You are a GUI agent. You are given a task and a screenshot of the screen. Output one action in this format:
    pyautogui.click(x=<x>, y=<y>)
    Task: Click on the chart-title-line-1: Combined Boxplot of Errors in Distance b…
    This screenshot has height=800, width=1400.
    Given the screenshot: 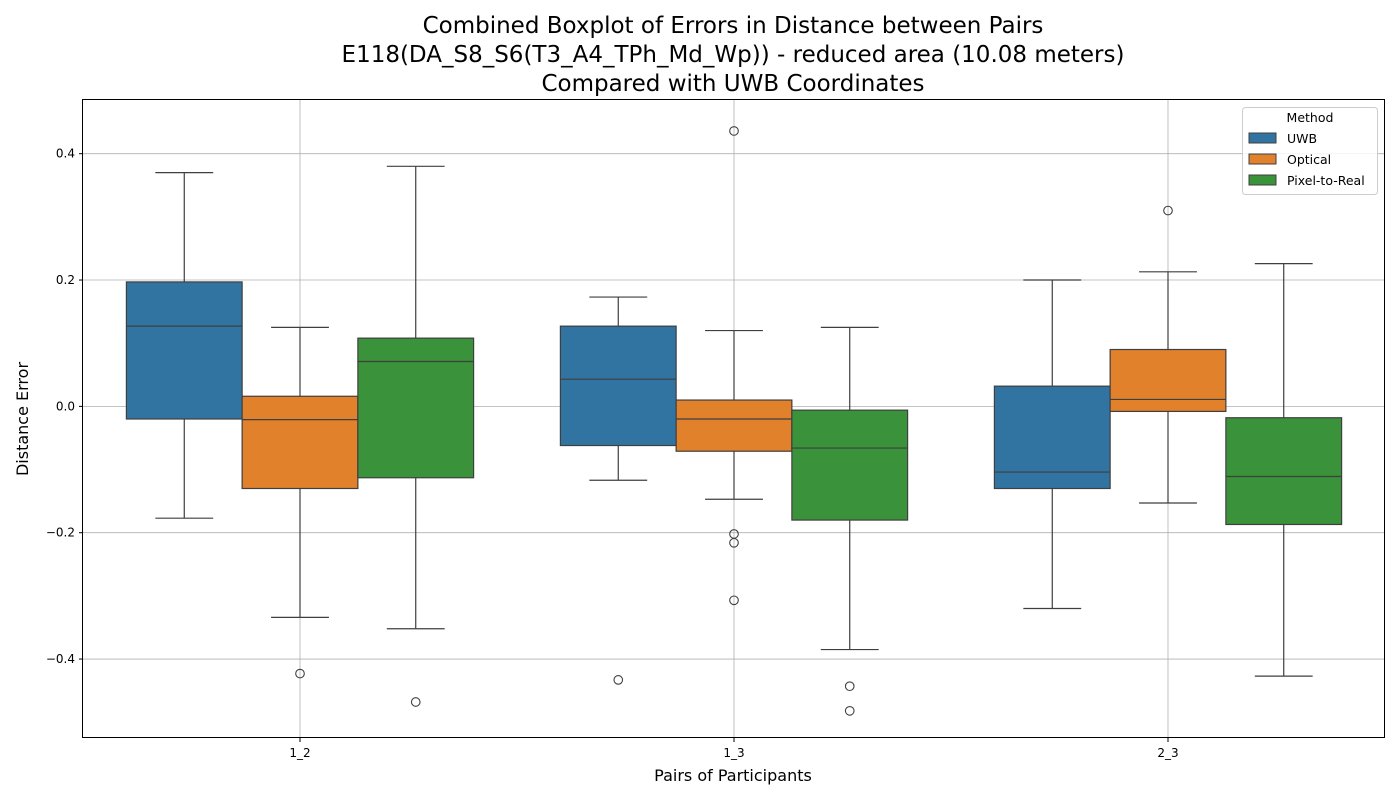 What is the action you would take?
    pyautogui.click(x=733, y=26)
    